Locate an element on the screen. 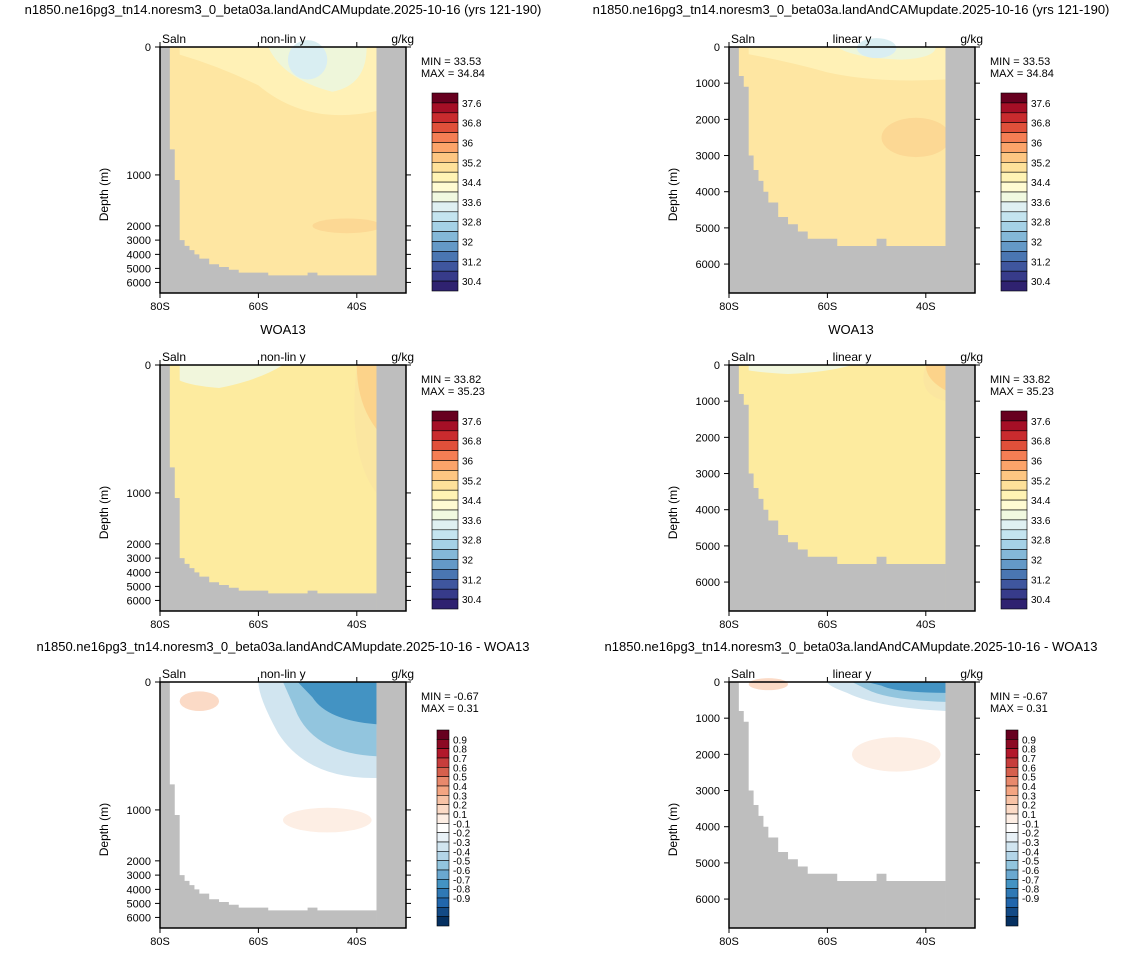 This screenshot has height=957, width=1135. colorbar-label: -0.8 is located at coordinates (462, 890).